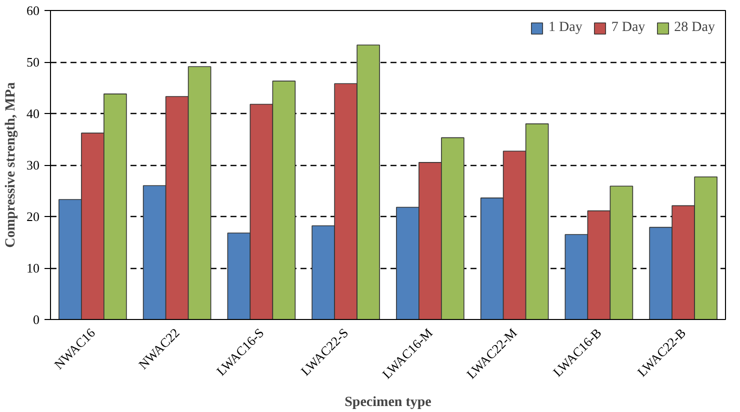  What do you see at coordinates (11, 165) in the screenshot?
I see `y-axis-title: Compressive strength, MPa` at bounding box center [11, 165].